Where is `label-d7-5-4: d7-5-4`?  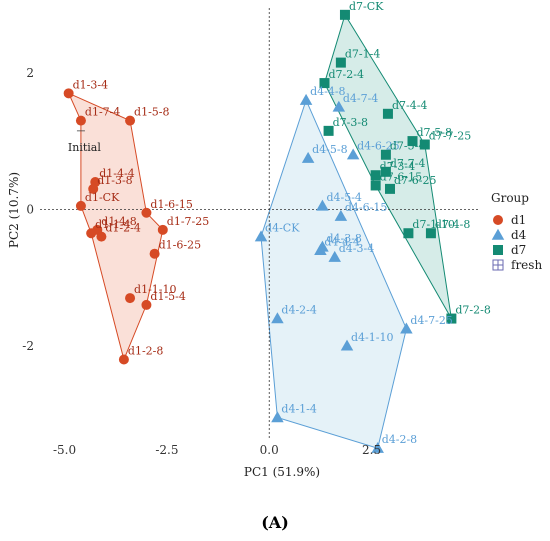 label-d7-5-4: d7-5-4 is located at coordinates (407, 146).